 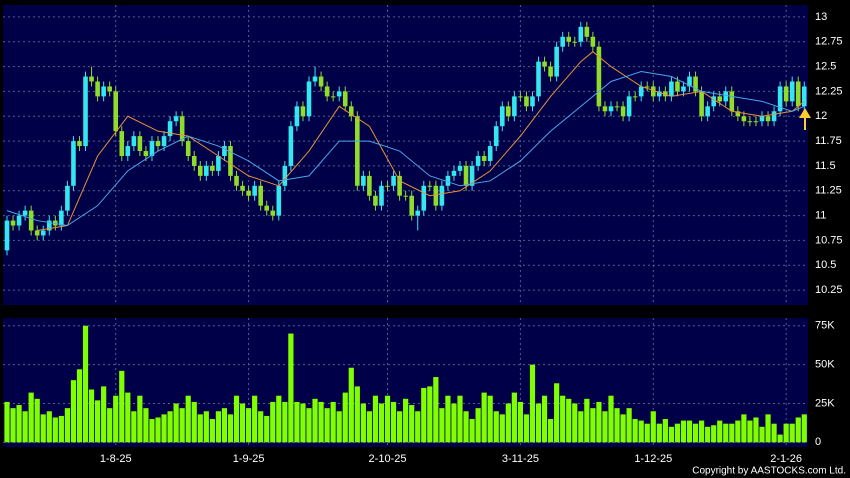 What do you see at coordinates (820, 216) in the screenshot?
I see `y-tick-label: 11` at bounding box center [820, 216].